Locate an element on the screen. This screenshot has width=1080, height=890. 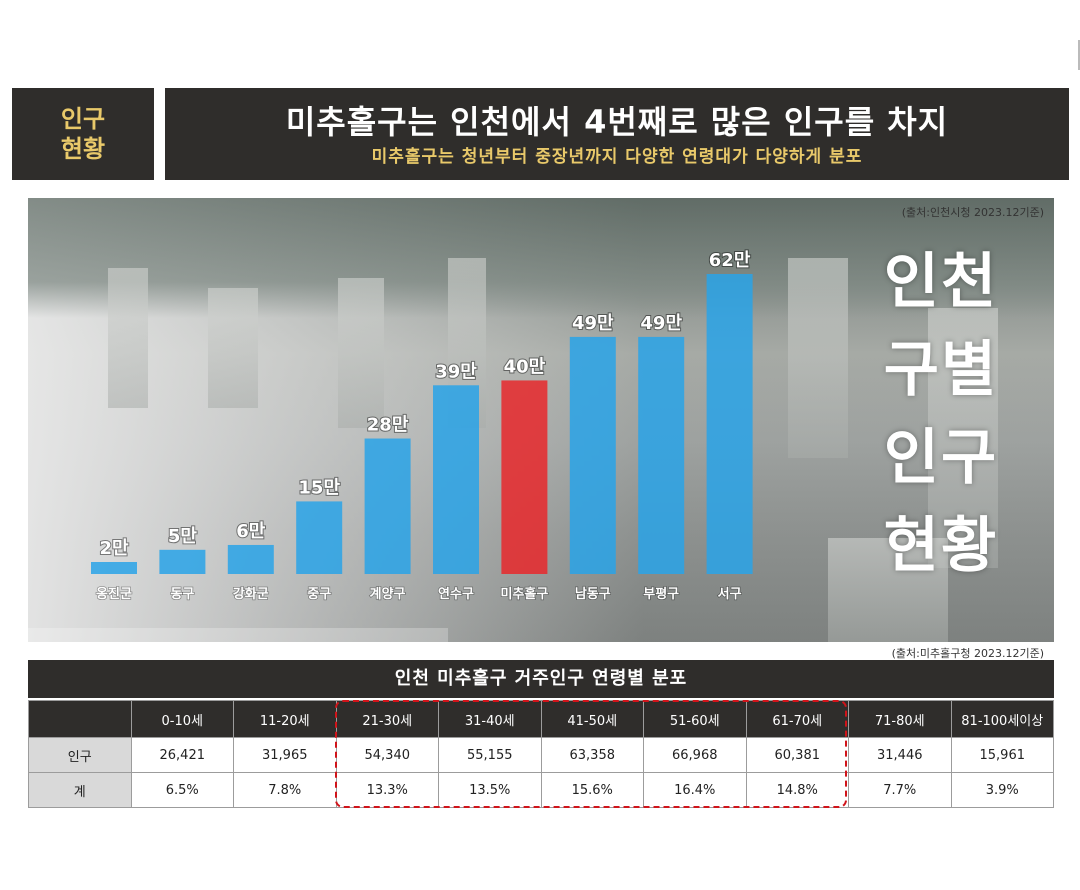
table-cell: 63,358 is located at coordinates (592, 755).